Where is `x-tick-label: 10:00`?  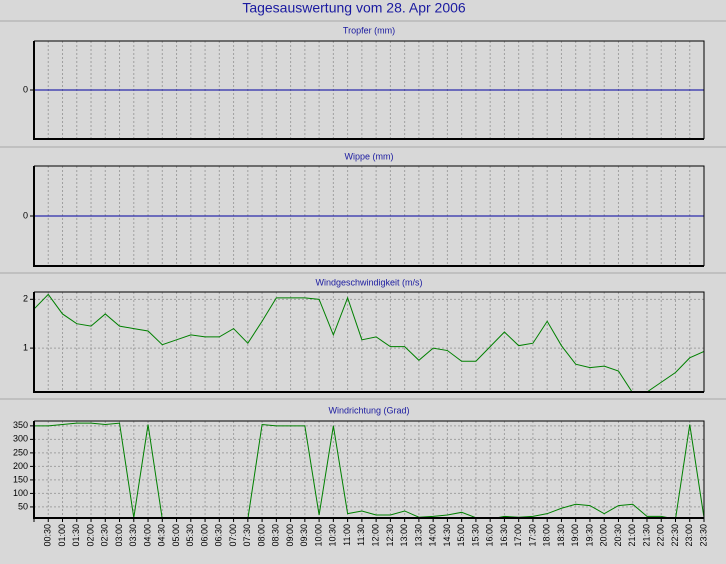 x-tick-label: 10:00 is located at coordinates (318, 535).